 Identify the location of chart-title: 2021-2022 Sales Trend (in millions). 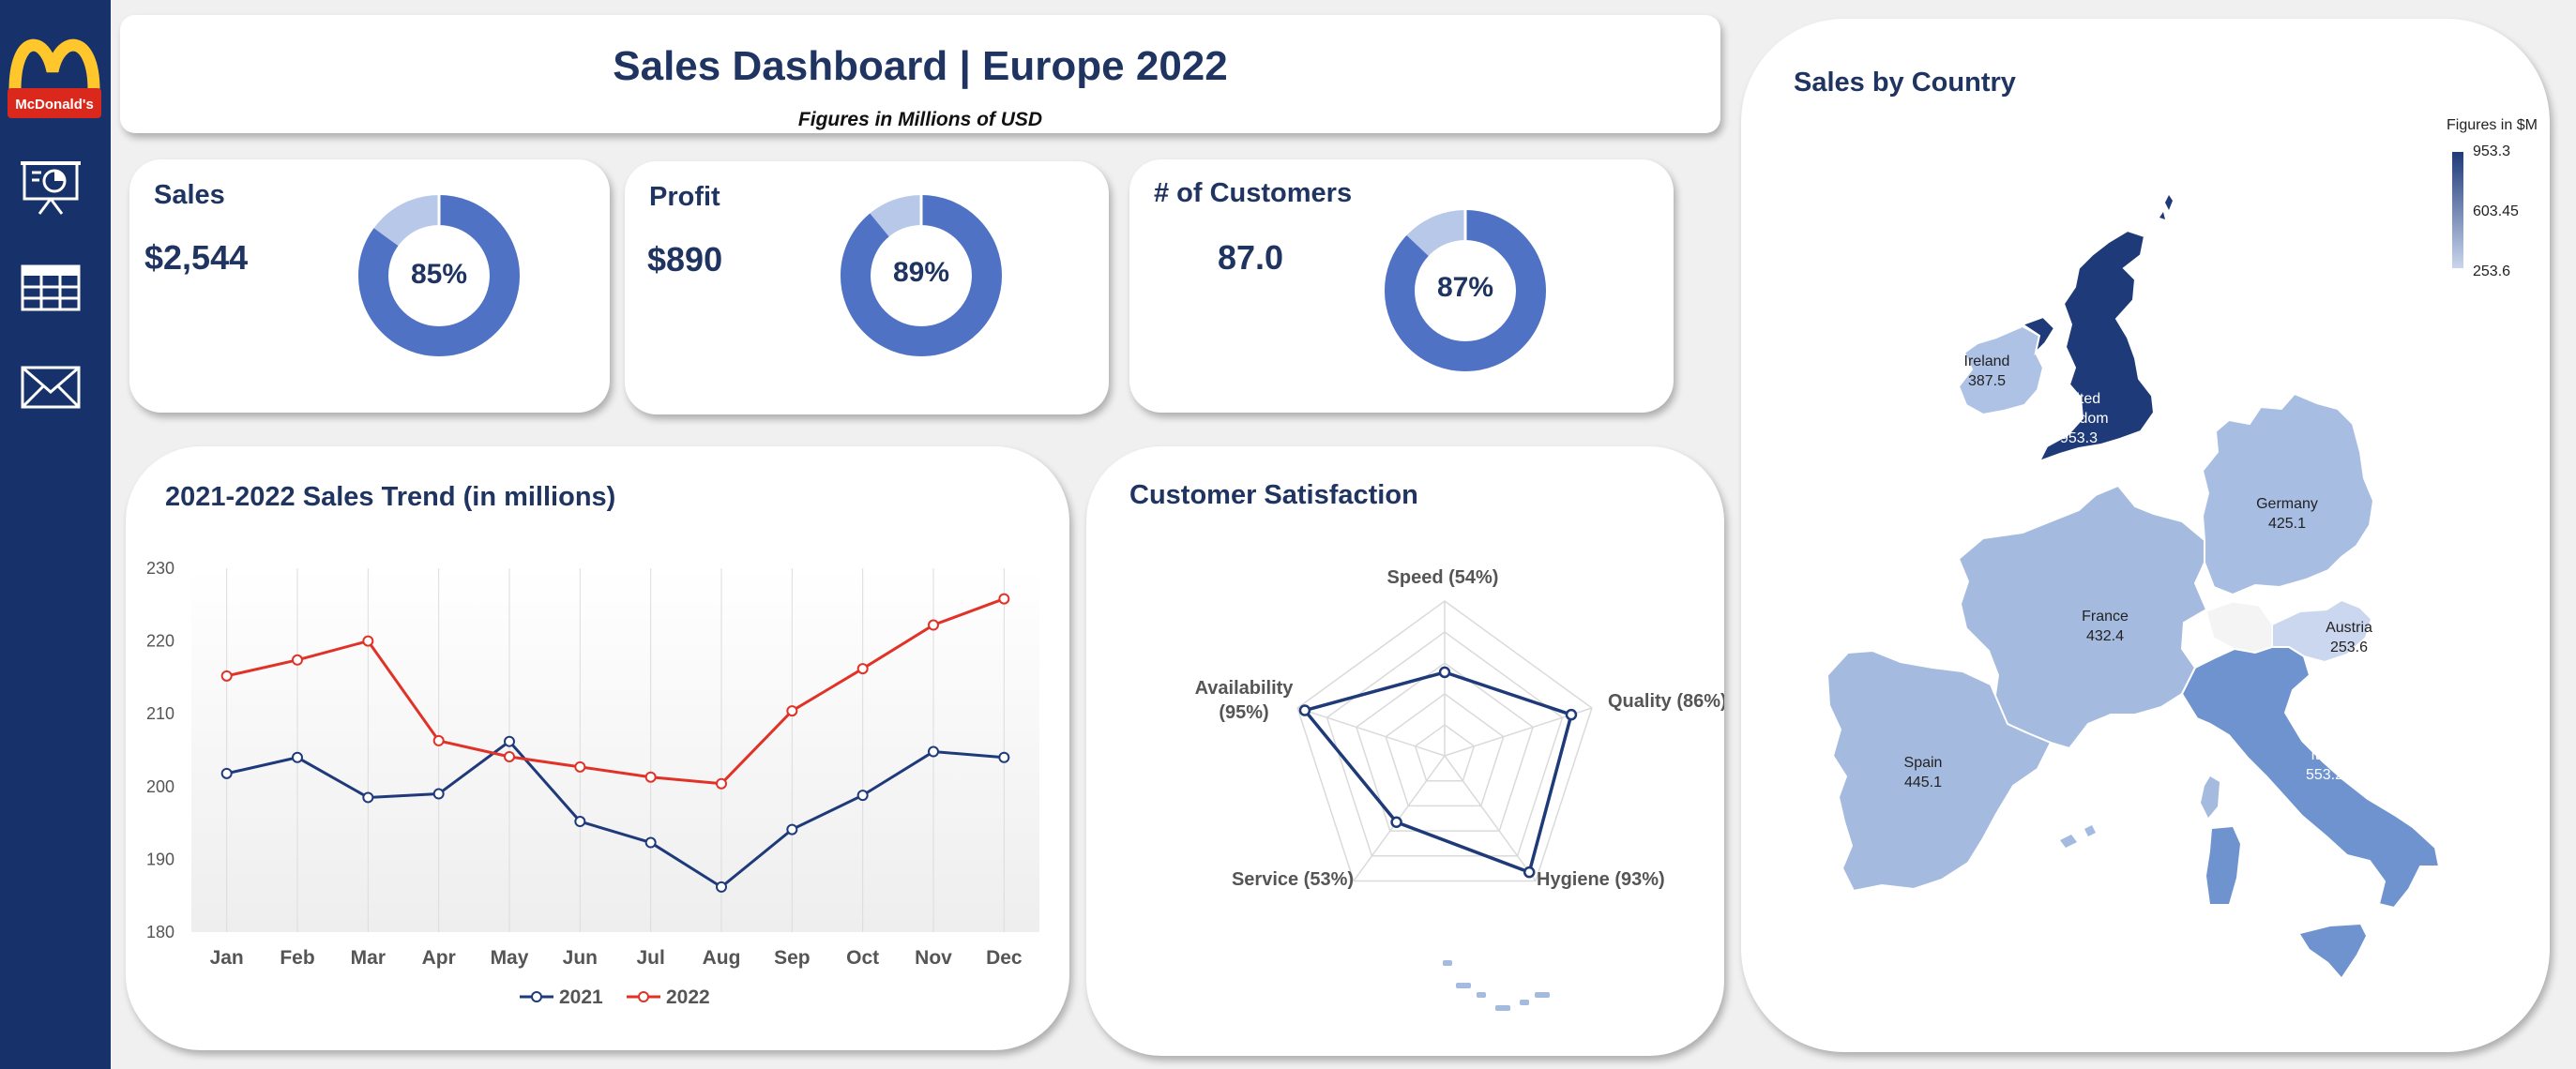
(391, 497).